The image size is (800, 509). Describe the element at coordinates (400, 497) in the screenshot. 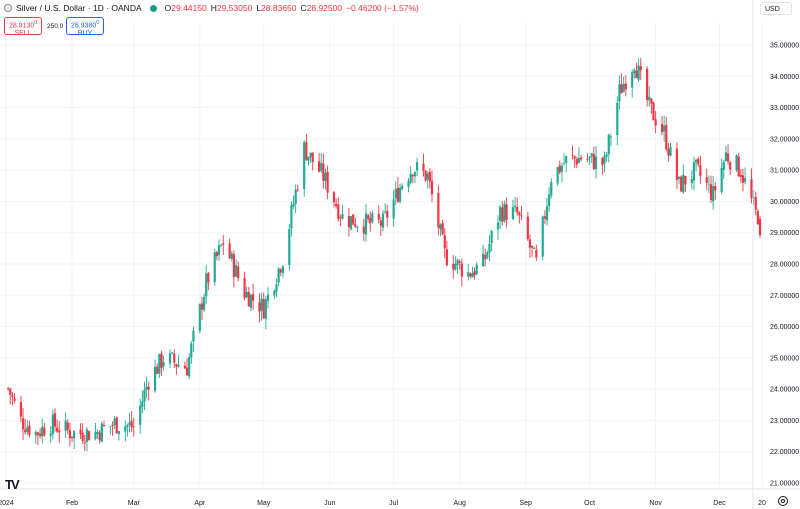

I see `time-axis: 2024 Feb Mar Apr May Jun Jul Aug Sep Oct Nov Dec 20` at that location.